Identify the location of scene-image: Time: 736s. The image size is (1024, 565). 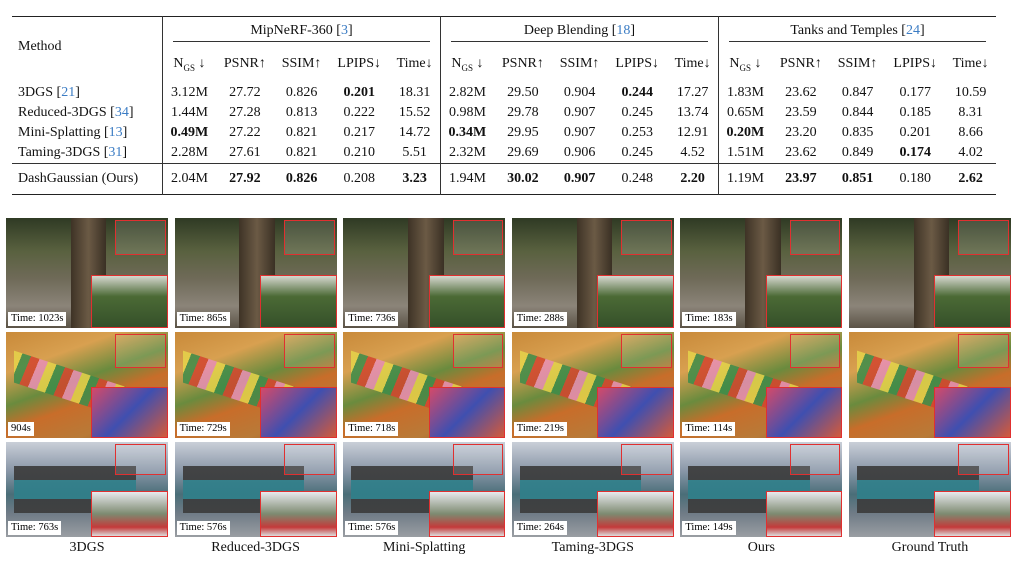
(424, 273).